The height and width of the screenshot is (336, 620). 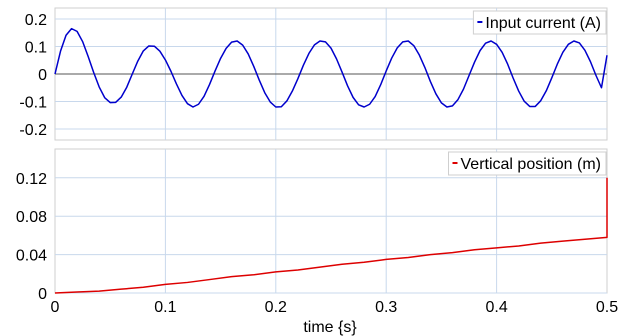 What do you see at coordinates (531, 164) in the screenshot?
I see `legend-label: Vertical position (m)` at bounding box center [531, 164].